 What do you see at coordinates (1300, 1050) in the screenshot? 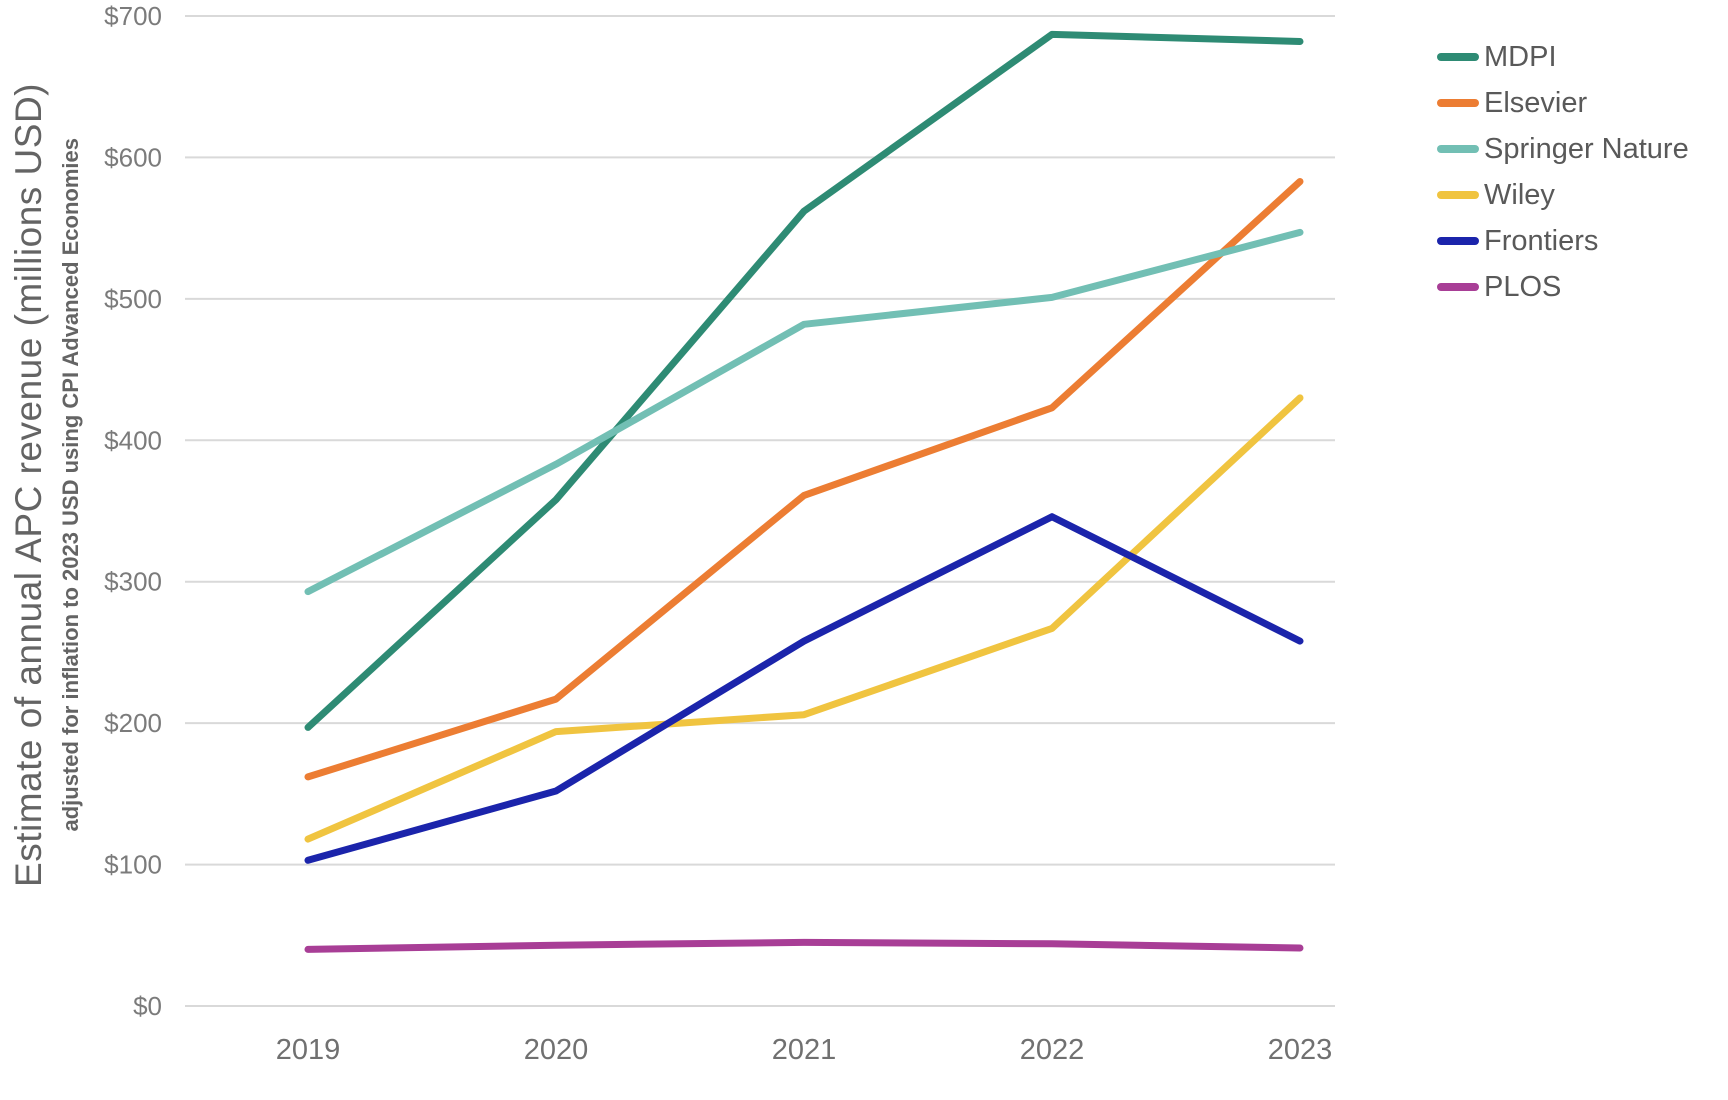
I see `x-tick-label: 2023` at bounding box center [1300, 1050].